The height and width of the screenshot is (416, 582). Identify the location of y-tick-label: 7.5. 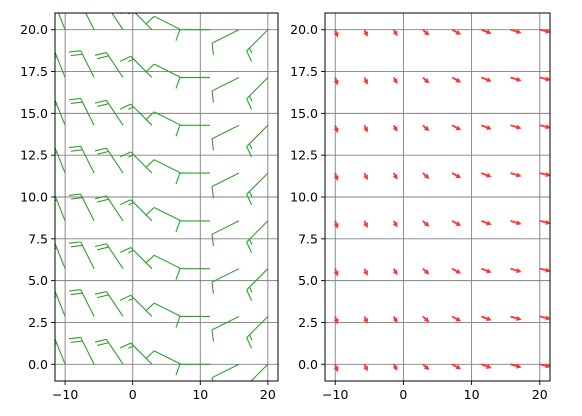
(38, 238).